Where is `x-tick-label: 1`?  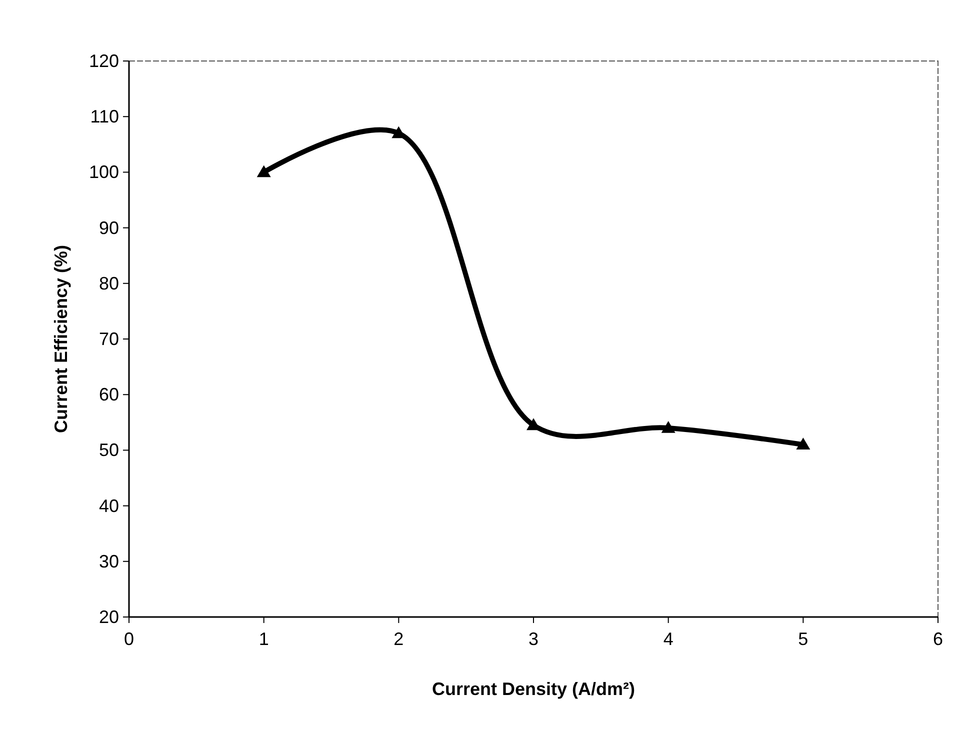 x-tick-label: 1 is located at coordinates (263, 639).